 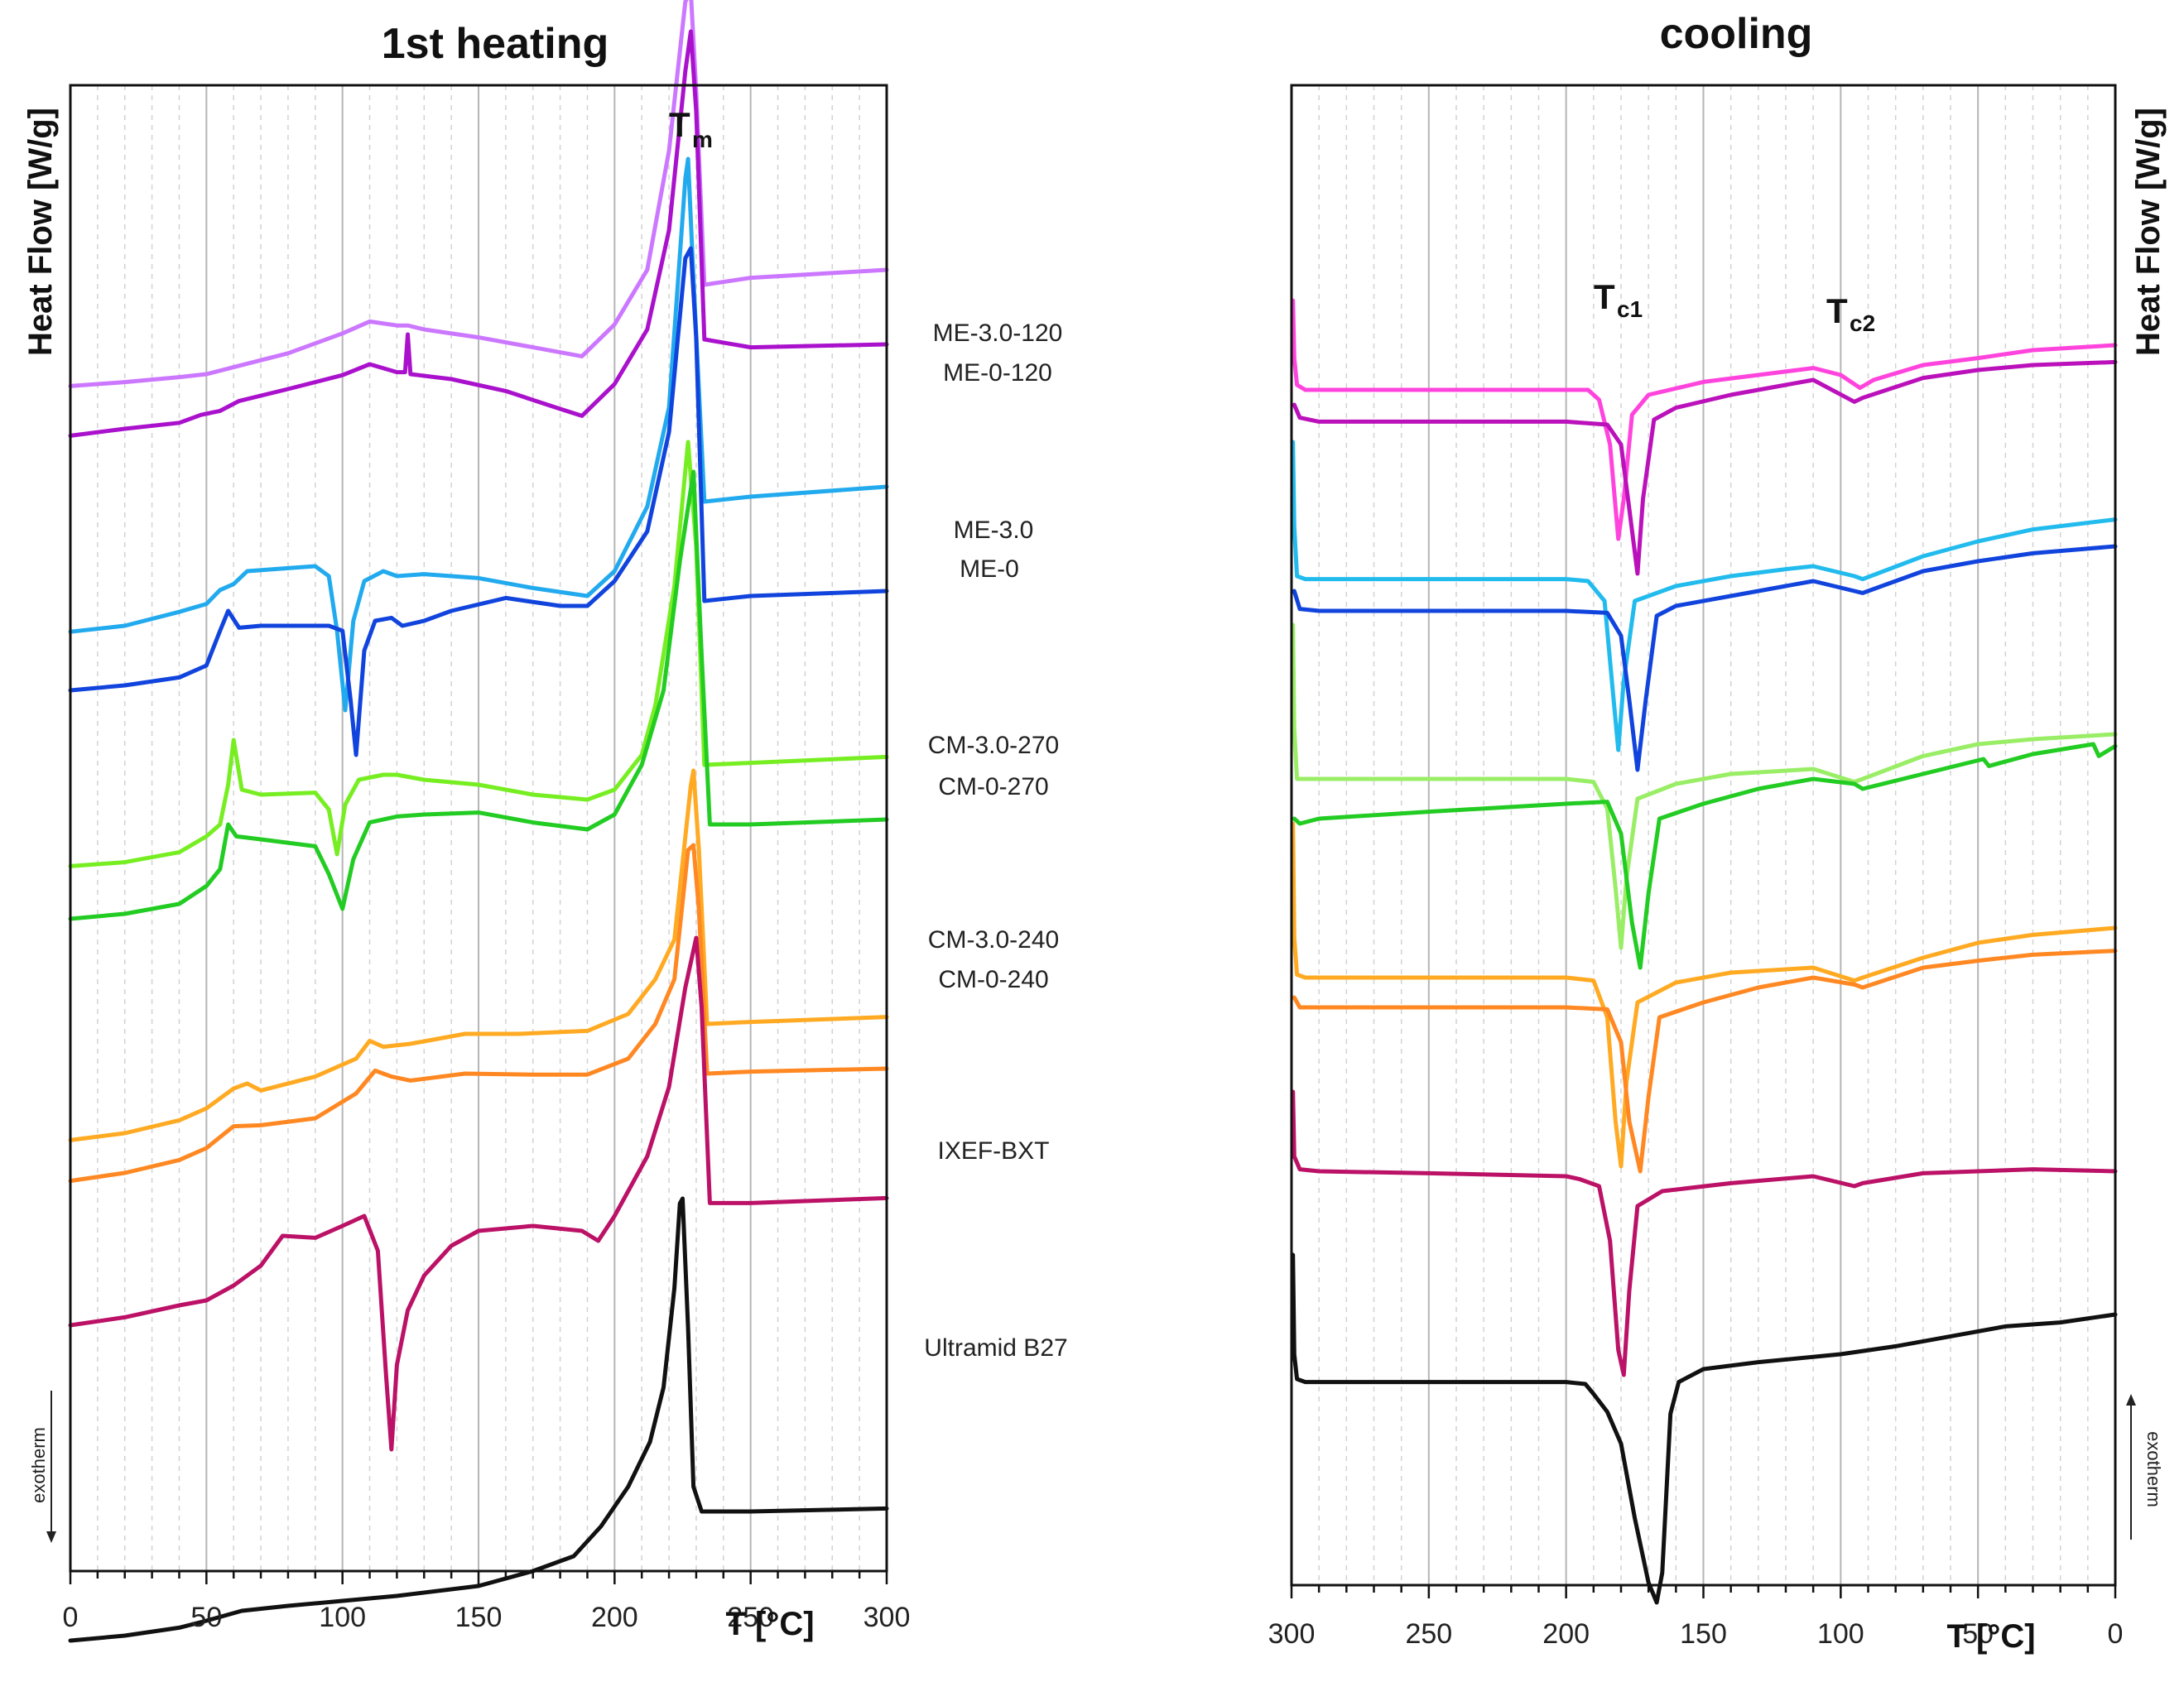 I want to click on legend-entry: IXEF-BXT, so click(x=993, y=1151).